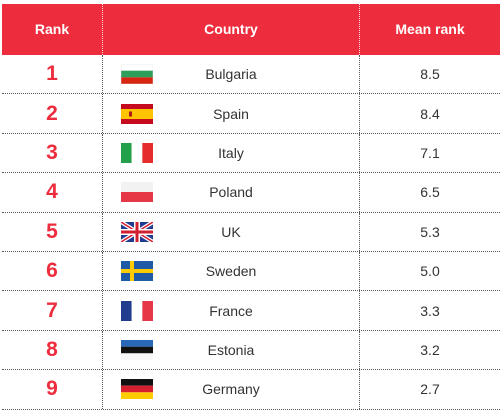 This screenshot has height=414, width=503. What do you see at coordinates (137, 192) in the screenshot?
I see `poland-flag-icon` at bounding box center [137, 192].